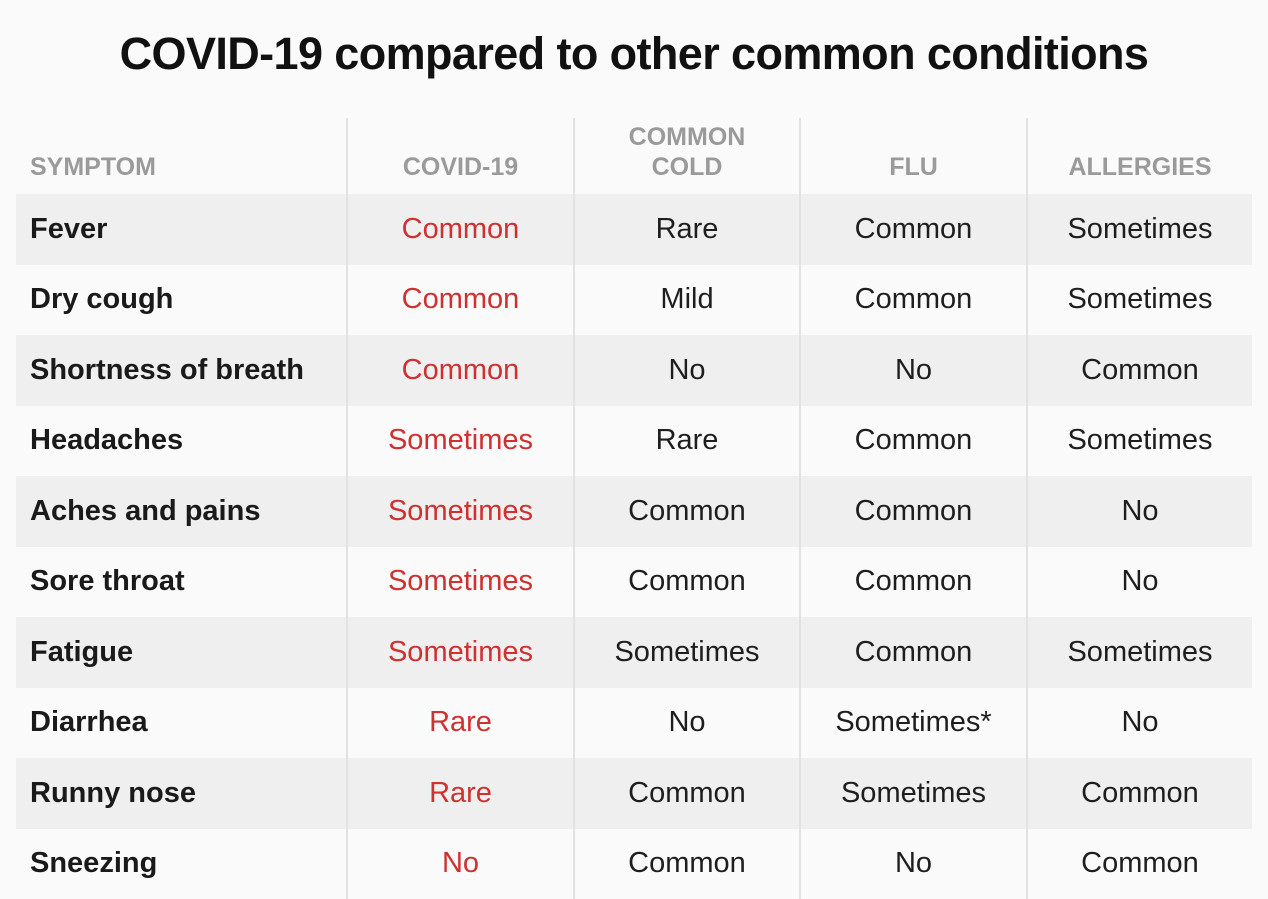 This screenshot has height=899, width=1268. Describe the element at coordinates (912, 723) in the screenshot. I see `flu-cell: Sometimes*` at that location.